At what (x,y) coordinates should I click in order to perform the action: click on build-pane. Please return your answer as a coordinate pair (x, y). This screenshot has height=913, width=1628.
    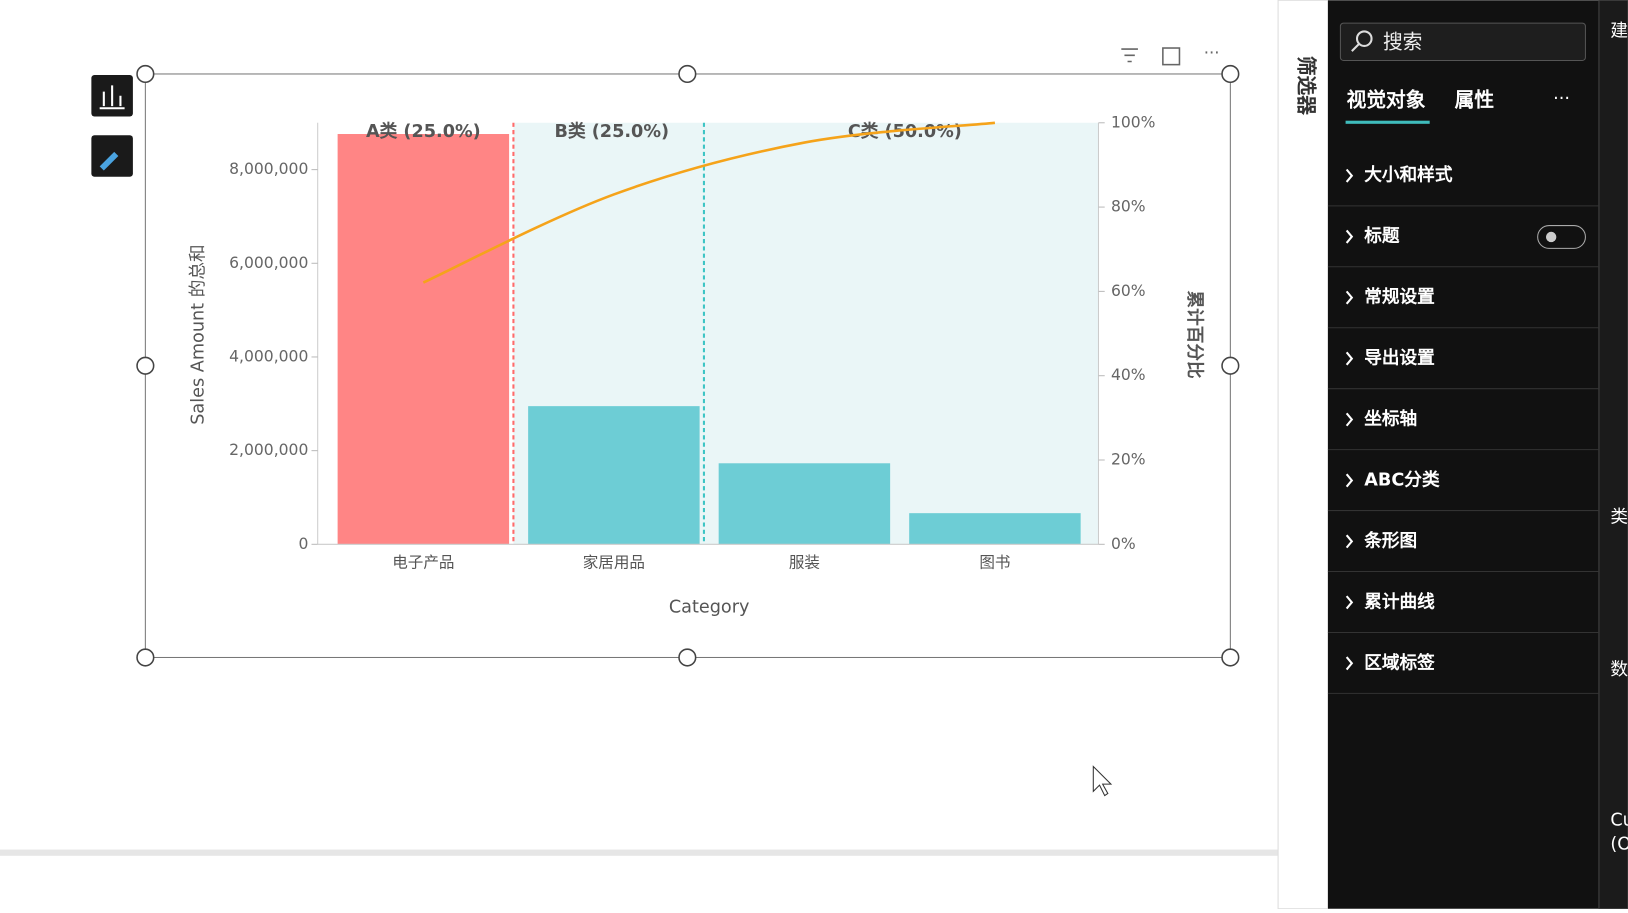
    Looking at the image, I should click on (1613, 455).